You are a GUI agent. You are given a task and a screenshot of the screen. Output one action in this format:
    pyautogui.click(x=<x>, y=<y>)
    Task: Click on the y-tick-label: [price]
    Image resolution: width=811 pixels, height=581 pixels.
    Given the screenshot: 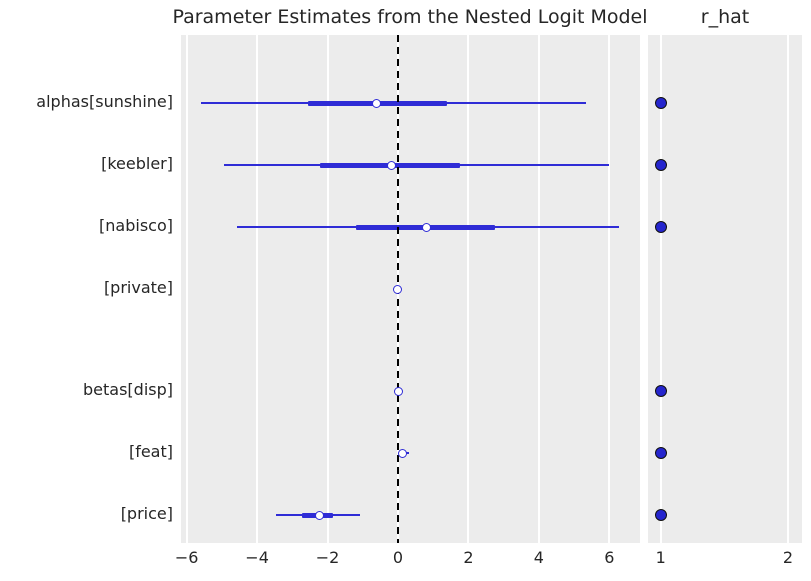 What is the action you would take?
    pyautogui.click(x=146, y=513)
    